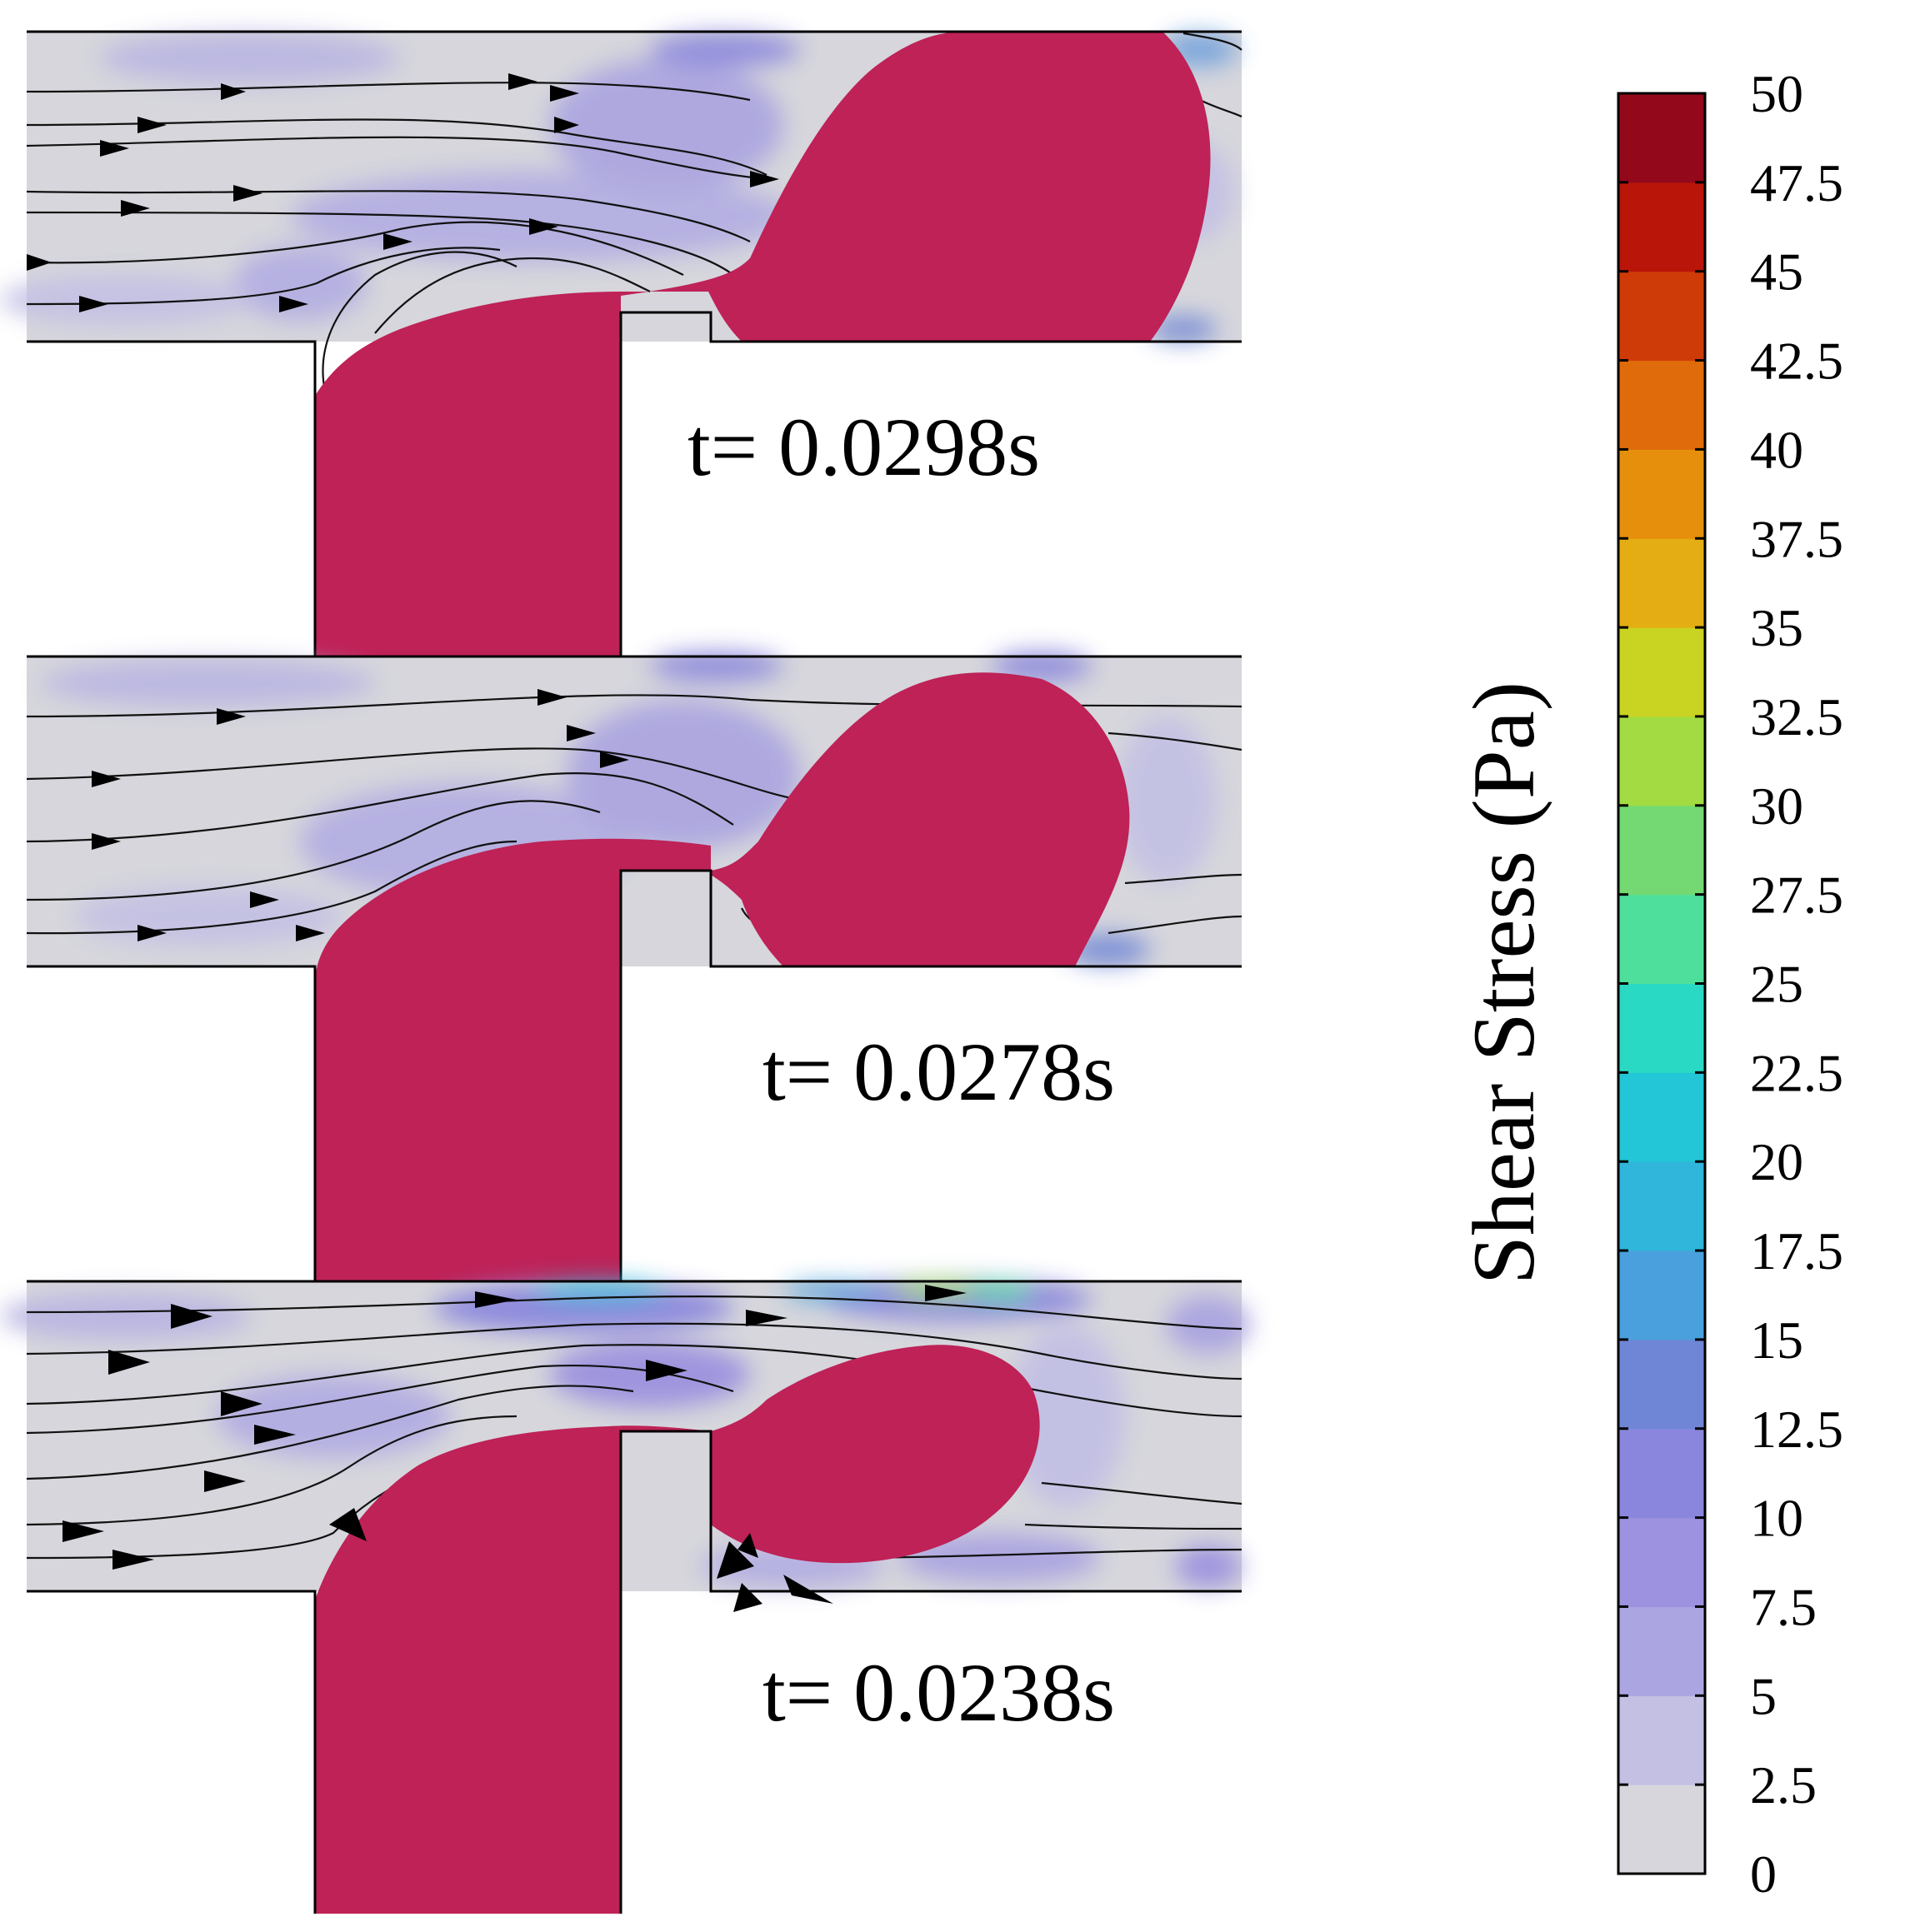 The width and height of the screenshot is (1905, 1932). What do you see at coordinates (1776, 93) in the screenshot?
I see `colorbar-tick-label: 50` at bounding box center [1776, 93].